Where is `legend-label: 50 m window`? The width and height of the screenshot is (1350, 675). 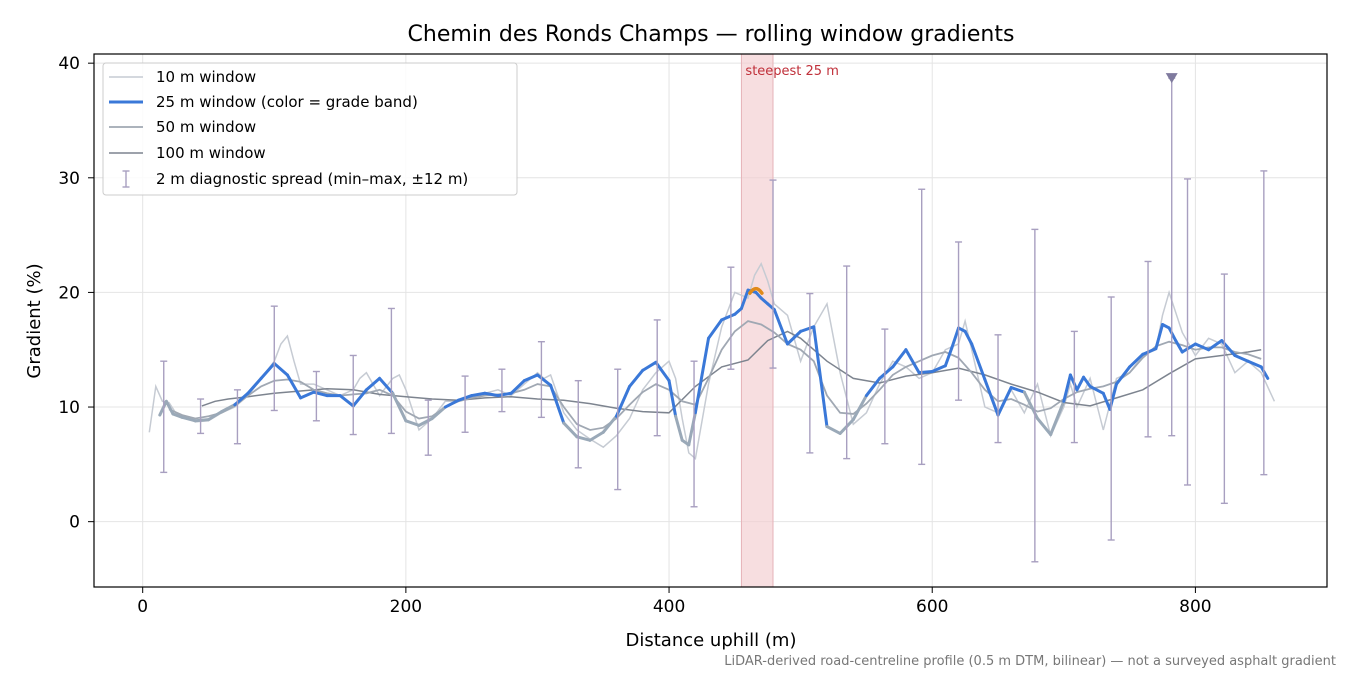 legend-label: 50 m window is located at coordinates (206, 127).